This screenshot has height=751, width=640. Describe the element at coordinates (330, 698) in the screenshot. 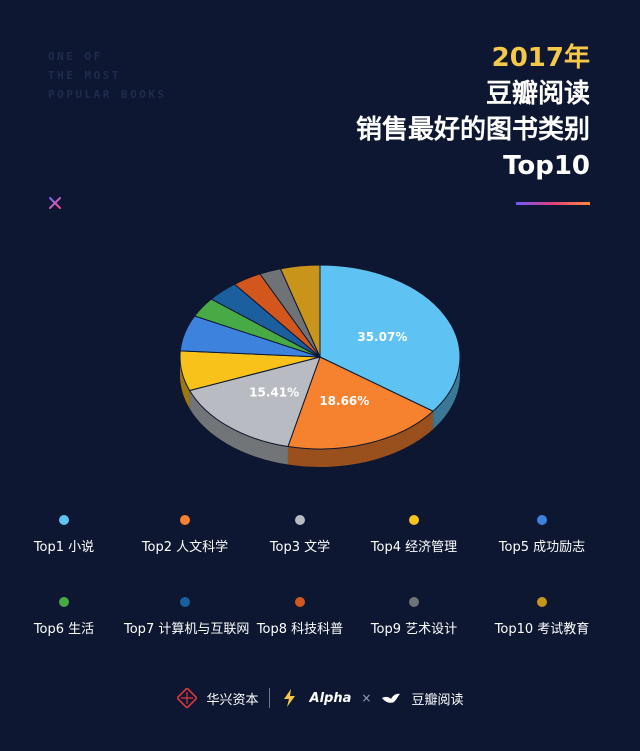

I see `brand-alpha: Alpha` at that location.